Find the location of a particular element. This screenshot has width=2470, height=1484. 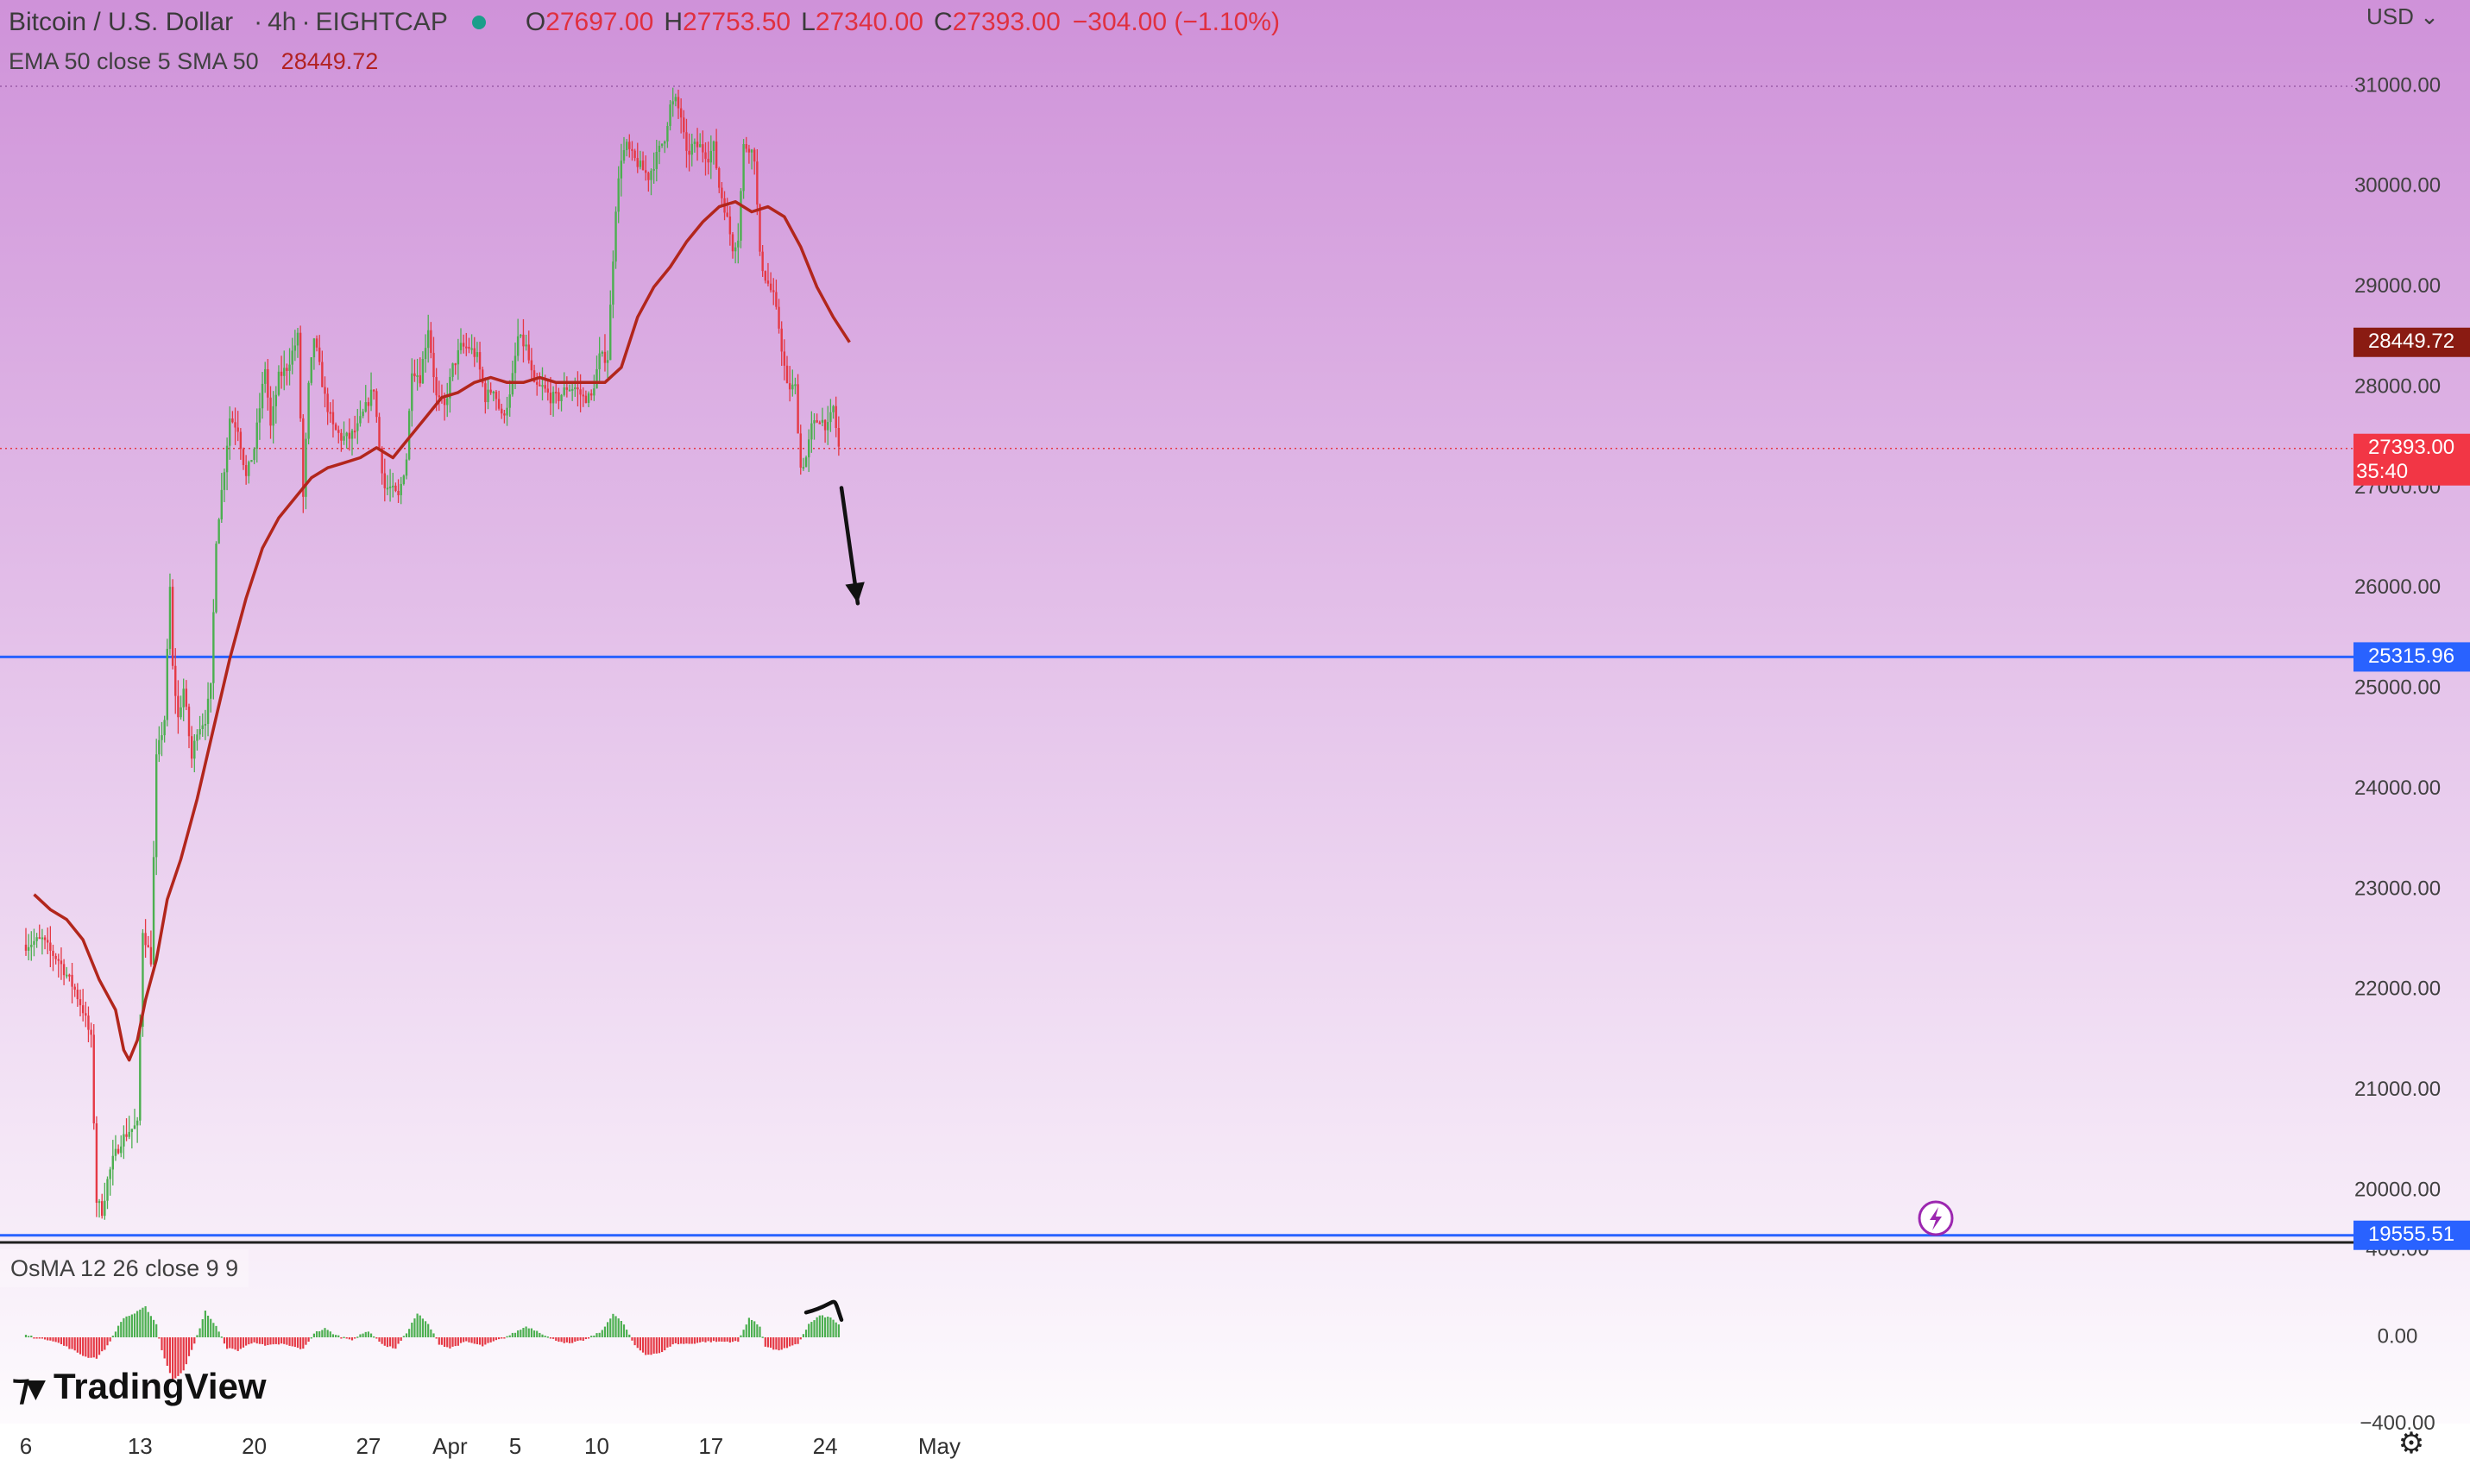

osma-name: OsMA 12 26 close 9 9 is located at coordinates (125, 1267).